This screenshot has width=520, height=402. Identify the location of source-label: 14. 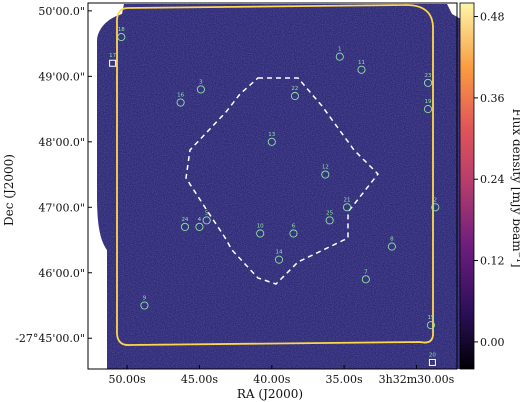
(279, 253).